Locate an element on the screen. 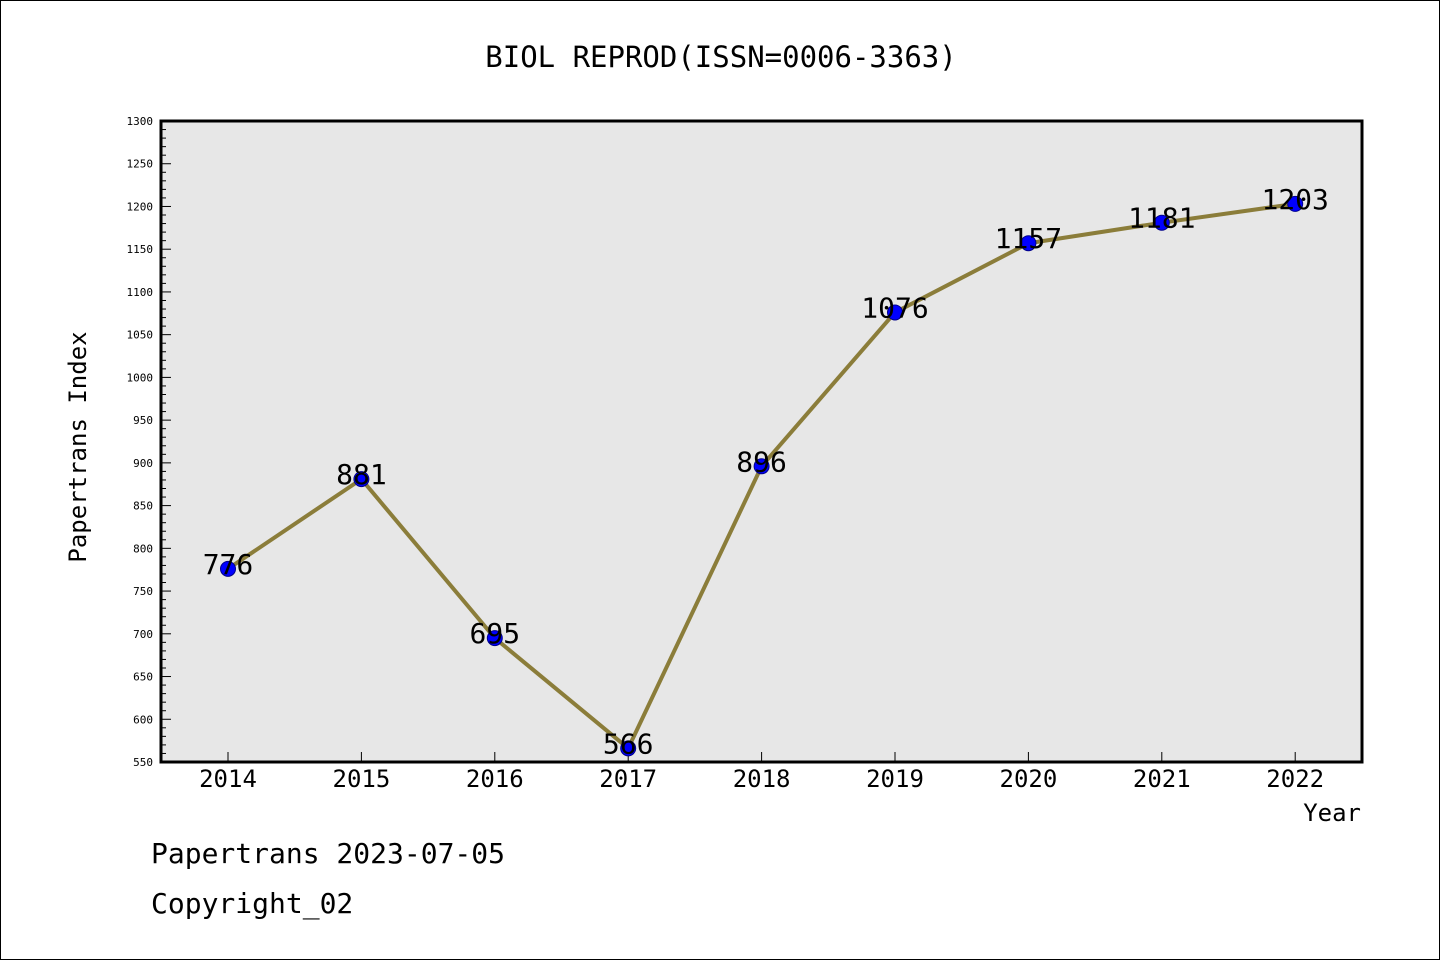 The height and width of the screenshot is (960, 1440). data-label: 776 is located at coordinates (228, 564).